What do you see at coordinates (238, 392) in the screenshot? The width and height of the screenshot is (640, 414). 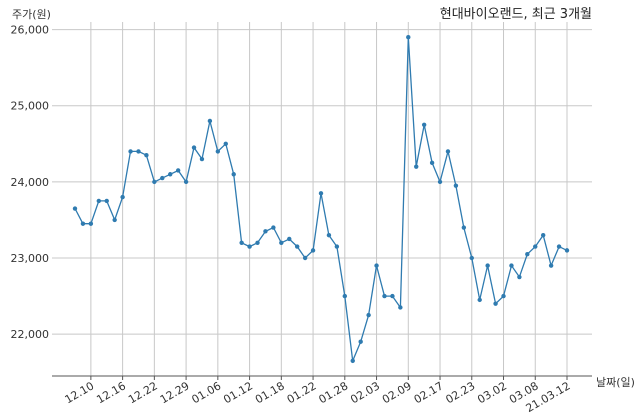 I see `x-tick-label: 01.12` at bounding box center [238, 392].